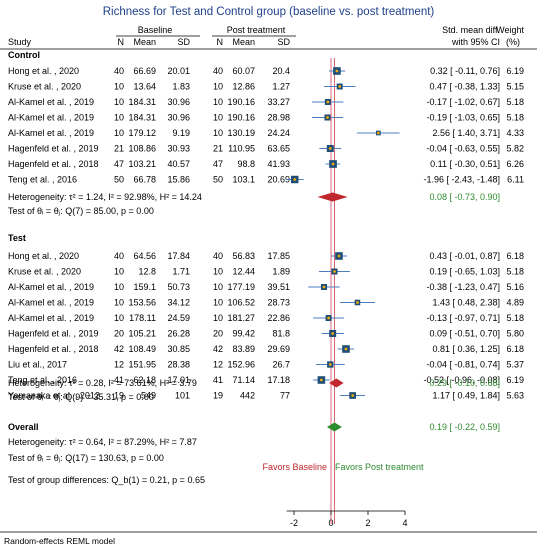 The image size is (537, 550). Describe the element at coordinates (464, 256) in the screenshot. I see `cell-ci: 0.43 [ -0.01, 0.87]` at that location.